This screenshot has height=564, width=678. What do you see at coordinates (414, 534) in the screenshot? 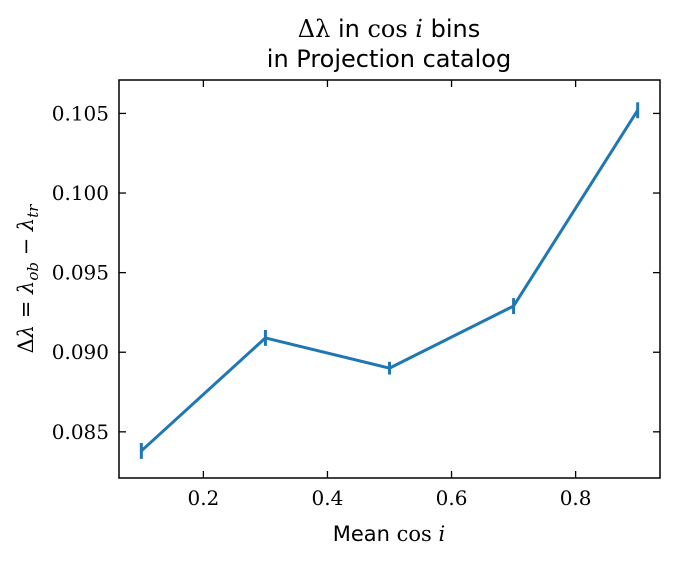
I see `xlabel-cos: cos` at bounding box center [414, 534].